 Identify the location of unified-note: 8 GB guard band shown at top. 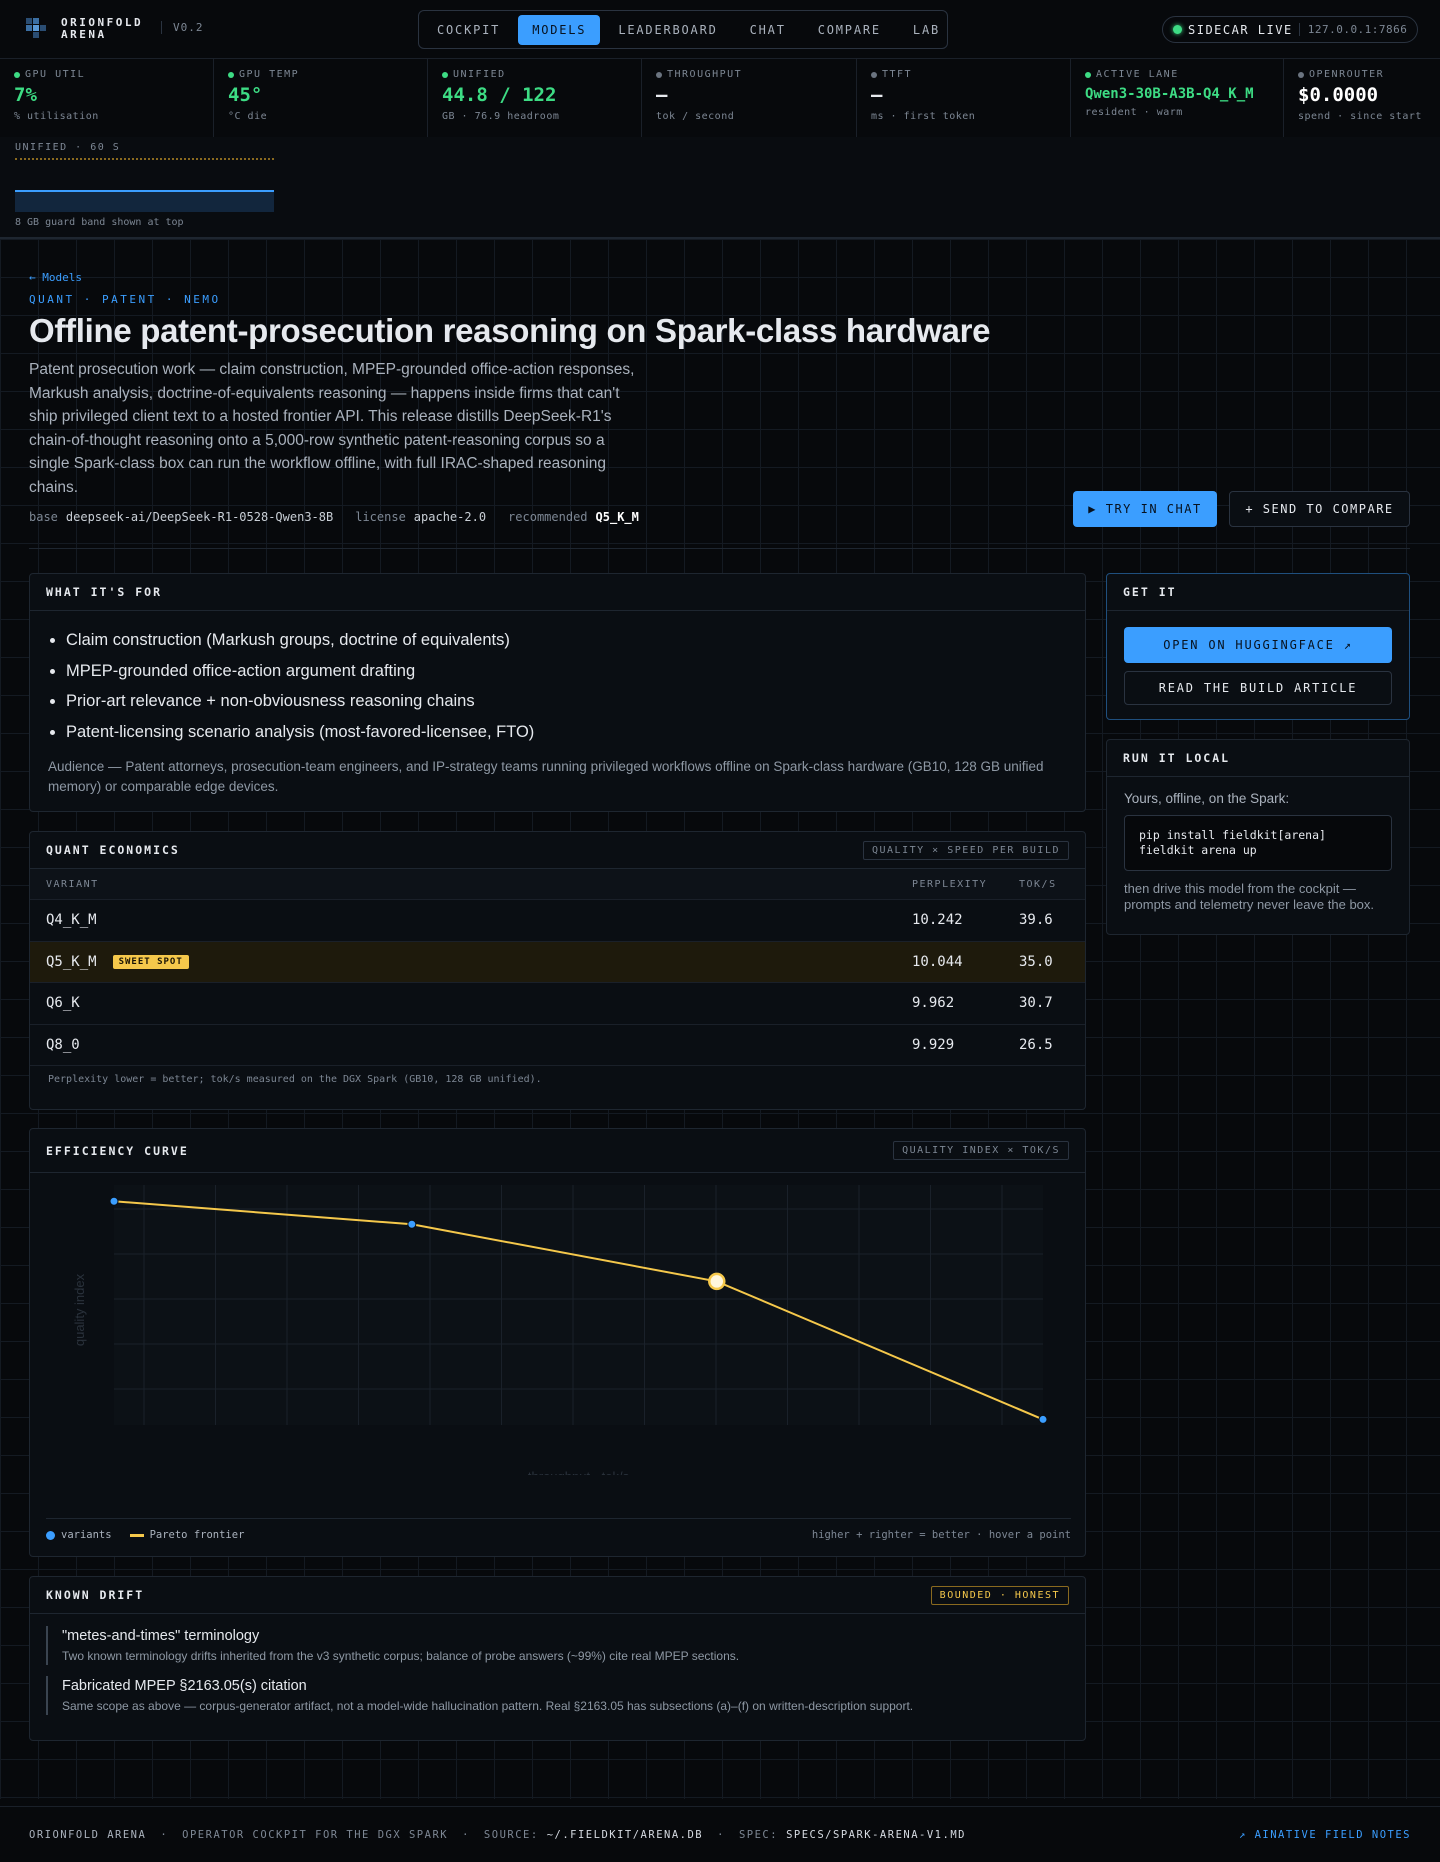
(99, 222).